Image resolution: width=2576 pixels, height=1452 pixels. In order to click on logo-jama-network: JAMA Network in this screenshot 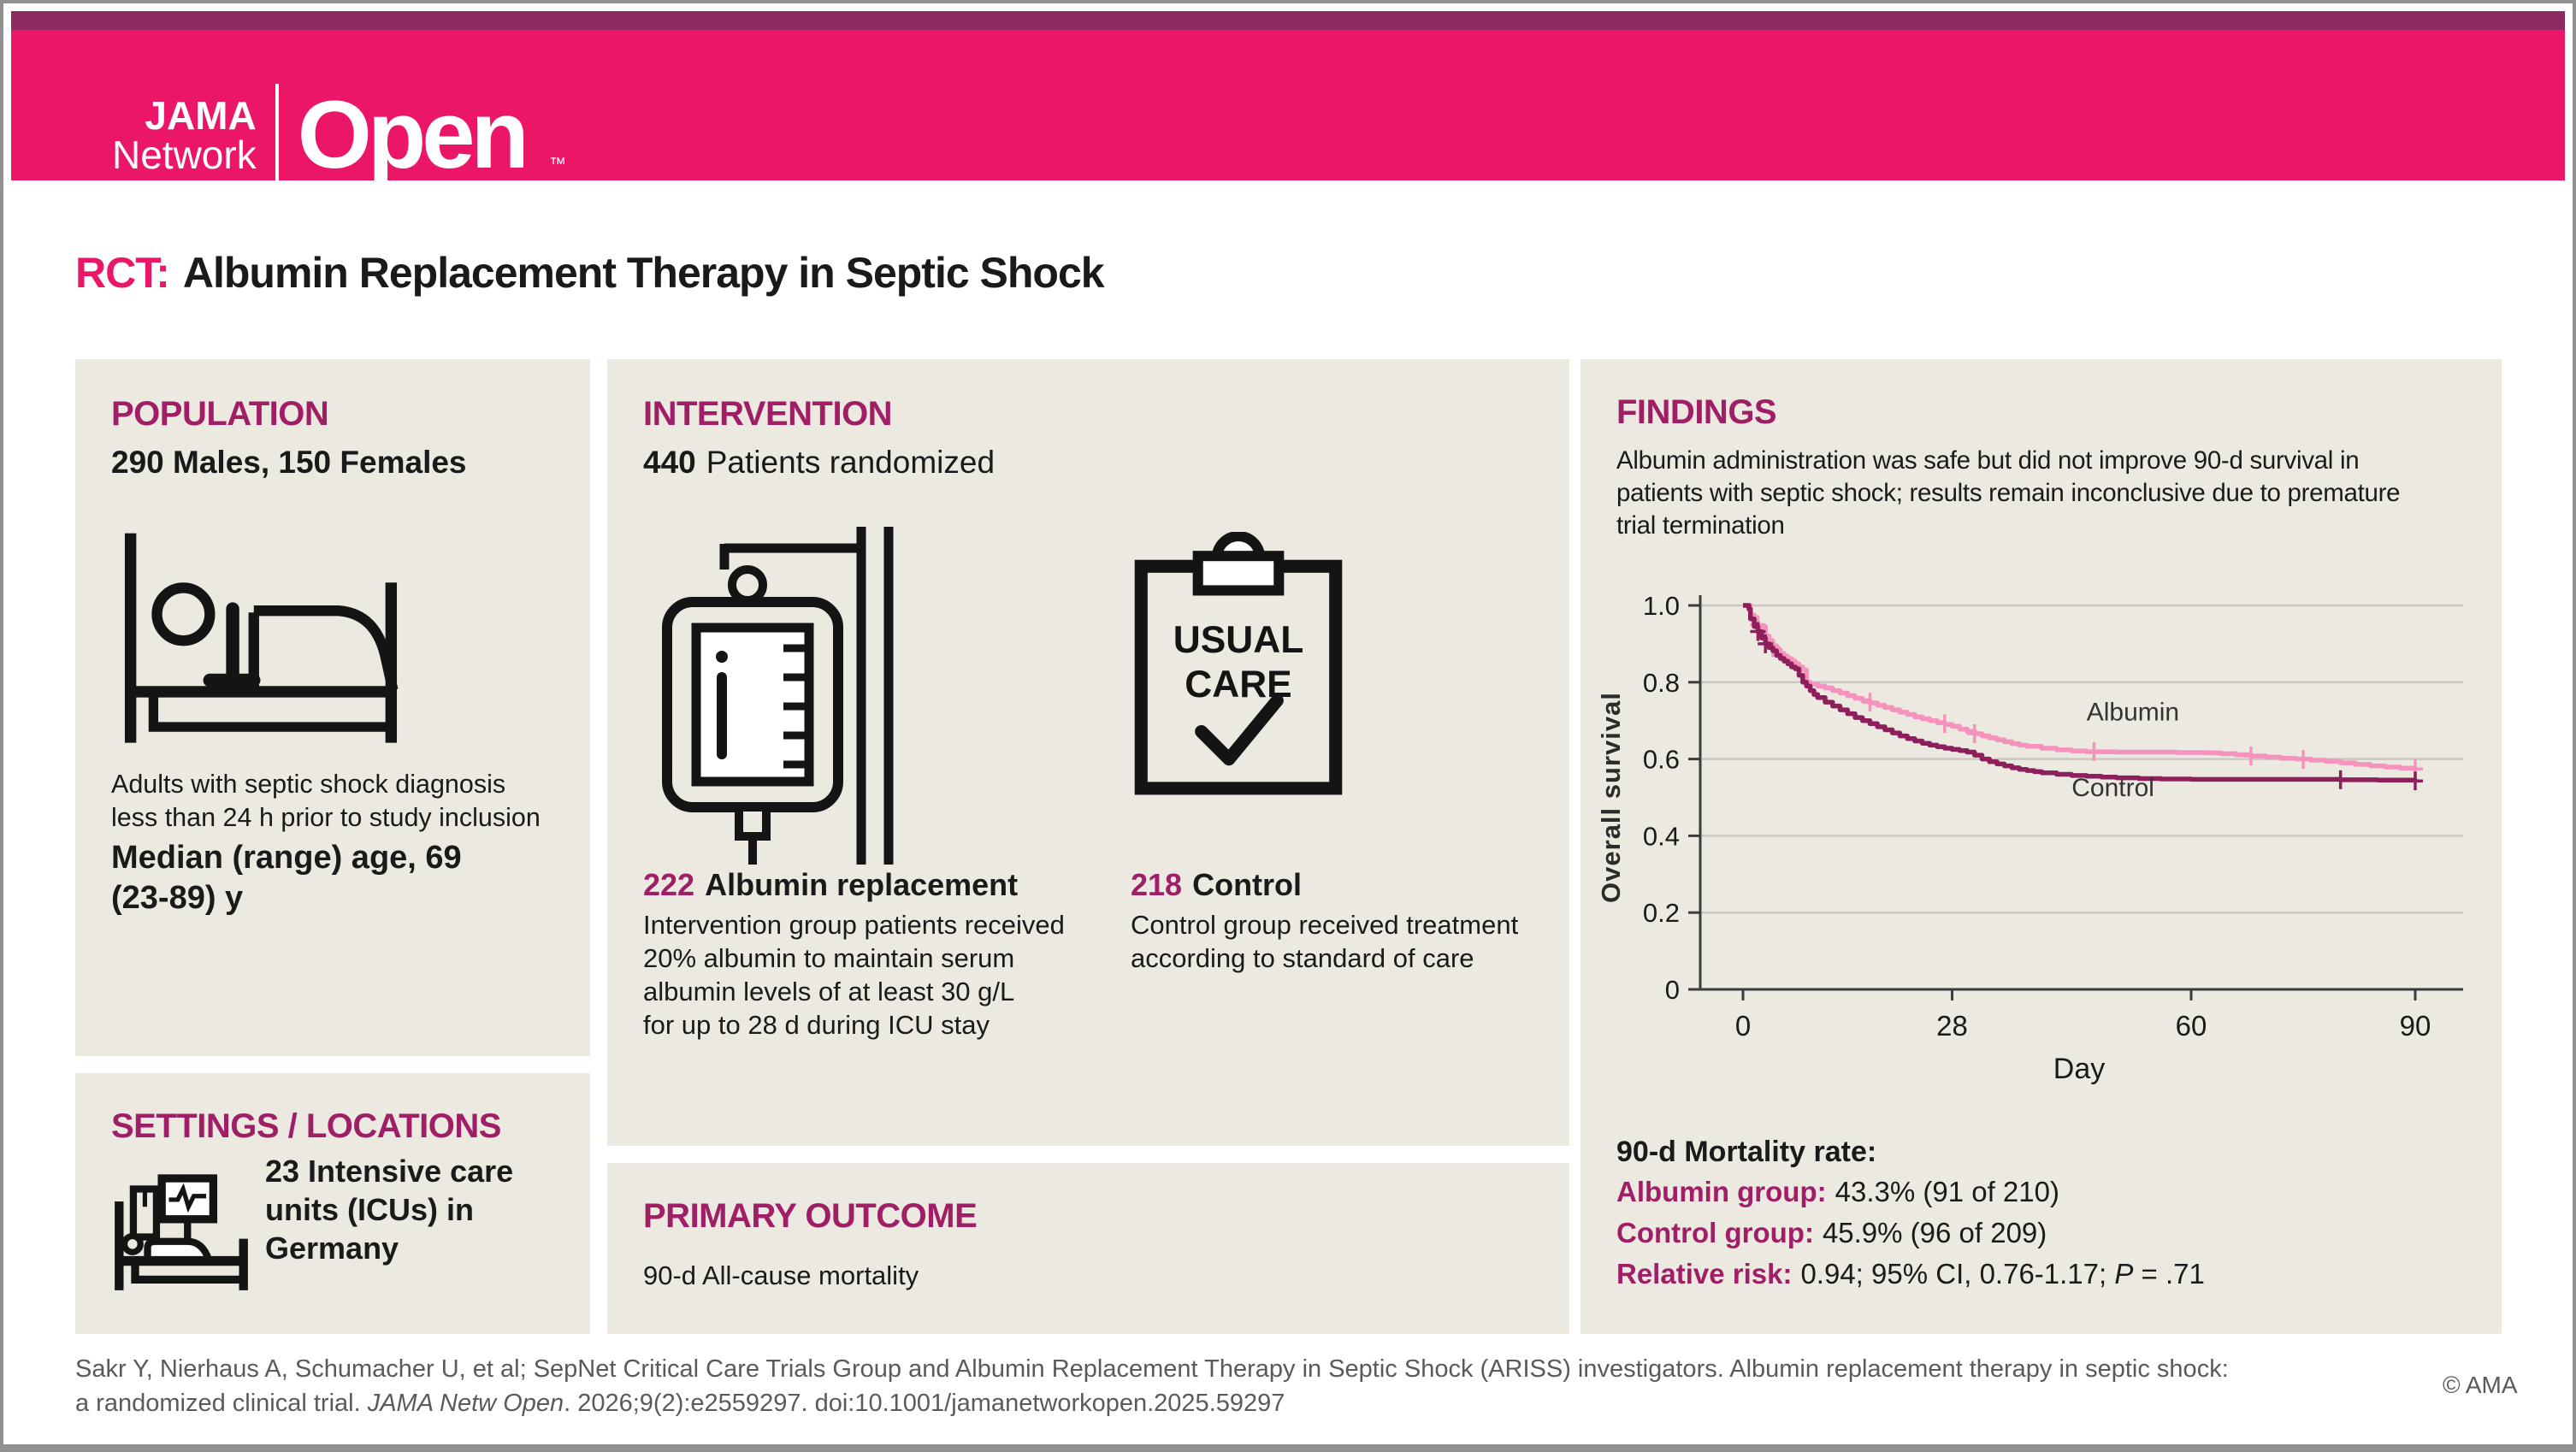, I will do `click(184, 135)`.